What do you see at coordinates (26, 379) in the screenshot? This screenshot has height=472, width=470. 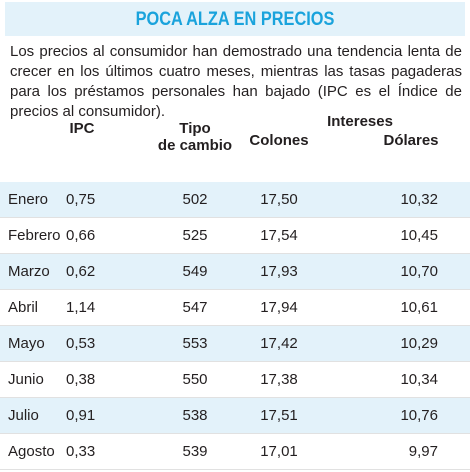 I see `month-cell: Junio` at bounding box center [26, 379].